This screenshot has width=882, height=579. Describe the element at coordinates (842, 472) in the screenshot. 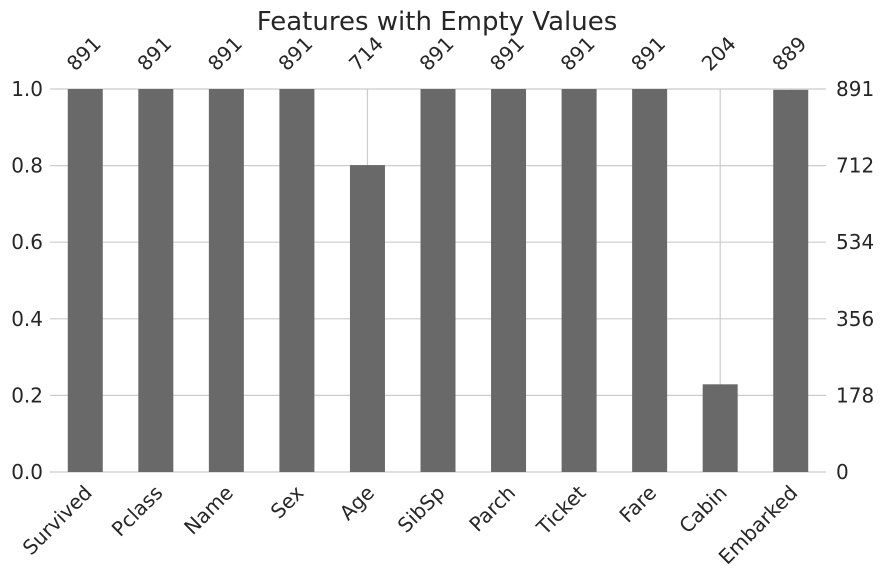

I see `y-tick-label-right: 0` at that location.